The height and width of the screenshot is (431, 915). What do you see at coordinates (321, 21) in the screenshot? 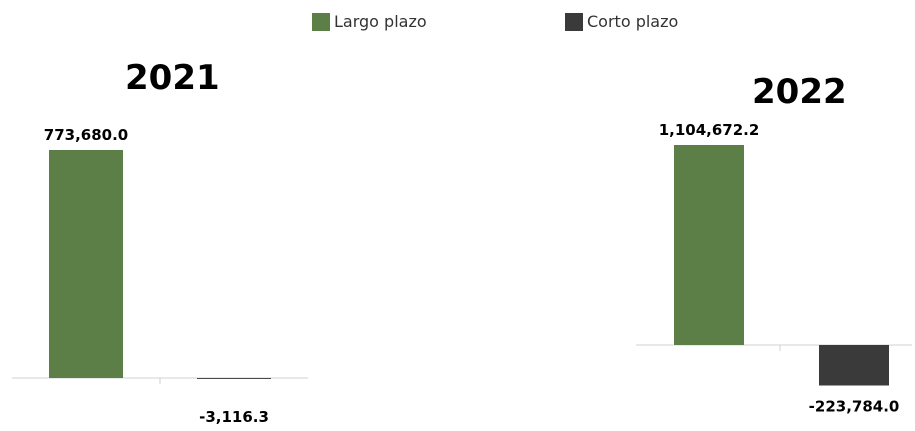
I see `legend-swatch-largo-plazo` at bounding box center [321, 21].